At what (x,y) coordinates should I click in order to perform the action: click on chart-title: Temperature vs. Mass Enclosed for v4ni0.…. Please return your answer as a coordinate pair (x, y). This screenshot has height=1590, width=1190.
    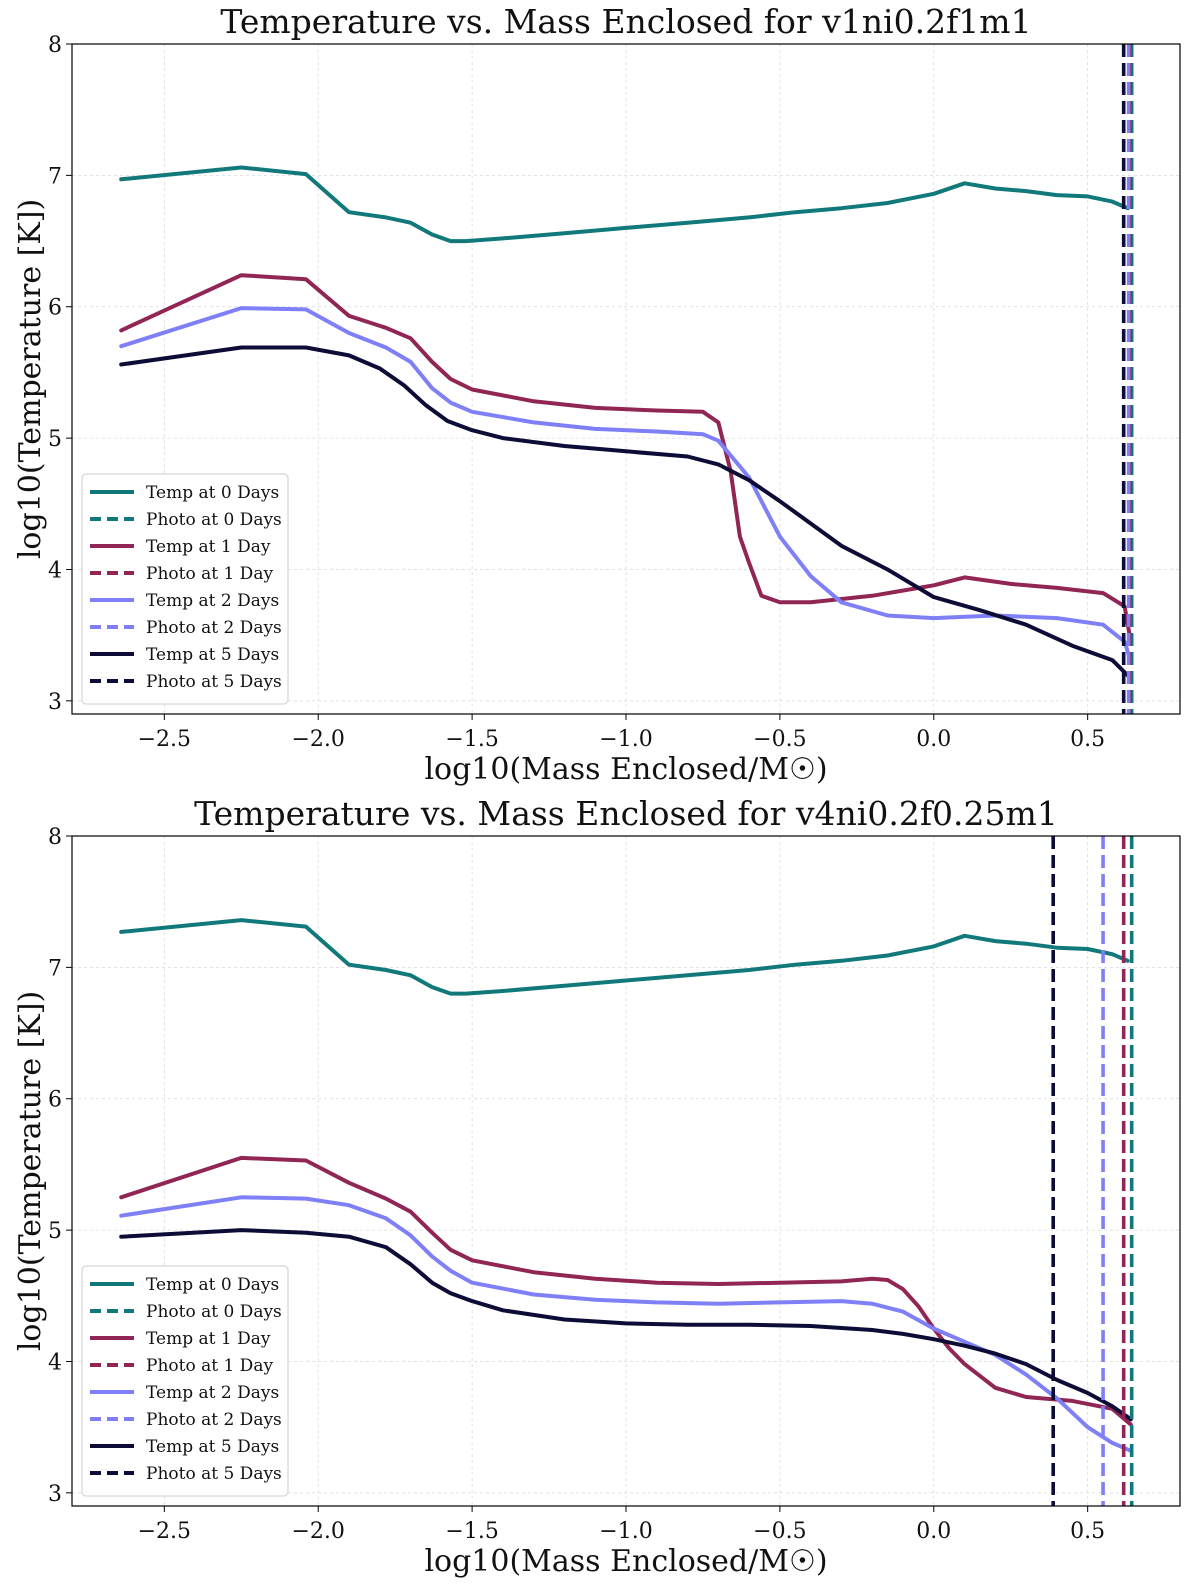
    Looking at the image, I should click on (626, 813).